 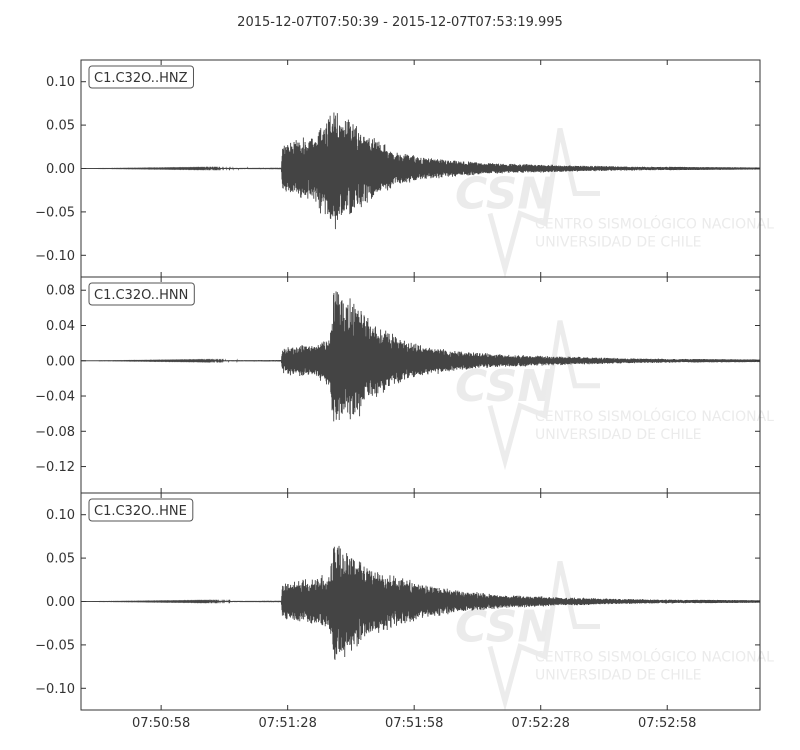 I want to click on y-tick-label-2-4: 0.04, so click(x=60, y=326).